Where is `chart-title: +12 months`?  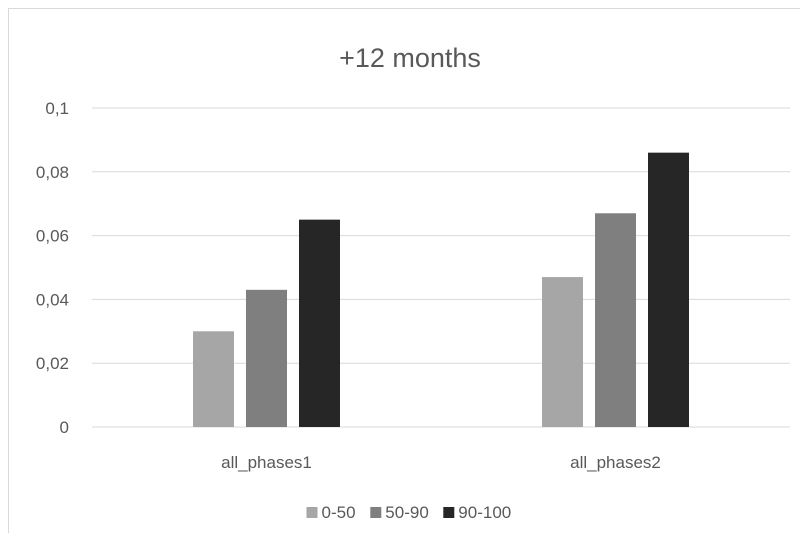
chart-title: +12 months is located at coordinates (410, 58).